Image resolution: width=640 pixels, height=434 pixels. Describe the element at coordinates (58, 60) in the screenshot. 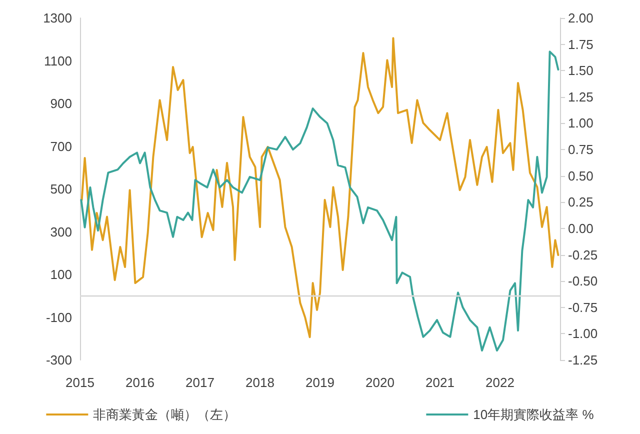

I see `y-tick-label: 1100` at that location.